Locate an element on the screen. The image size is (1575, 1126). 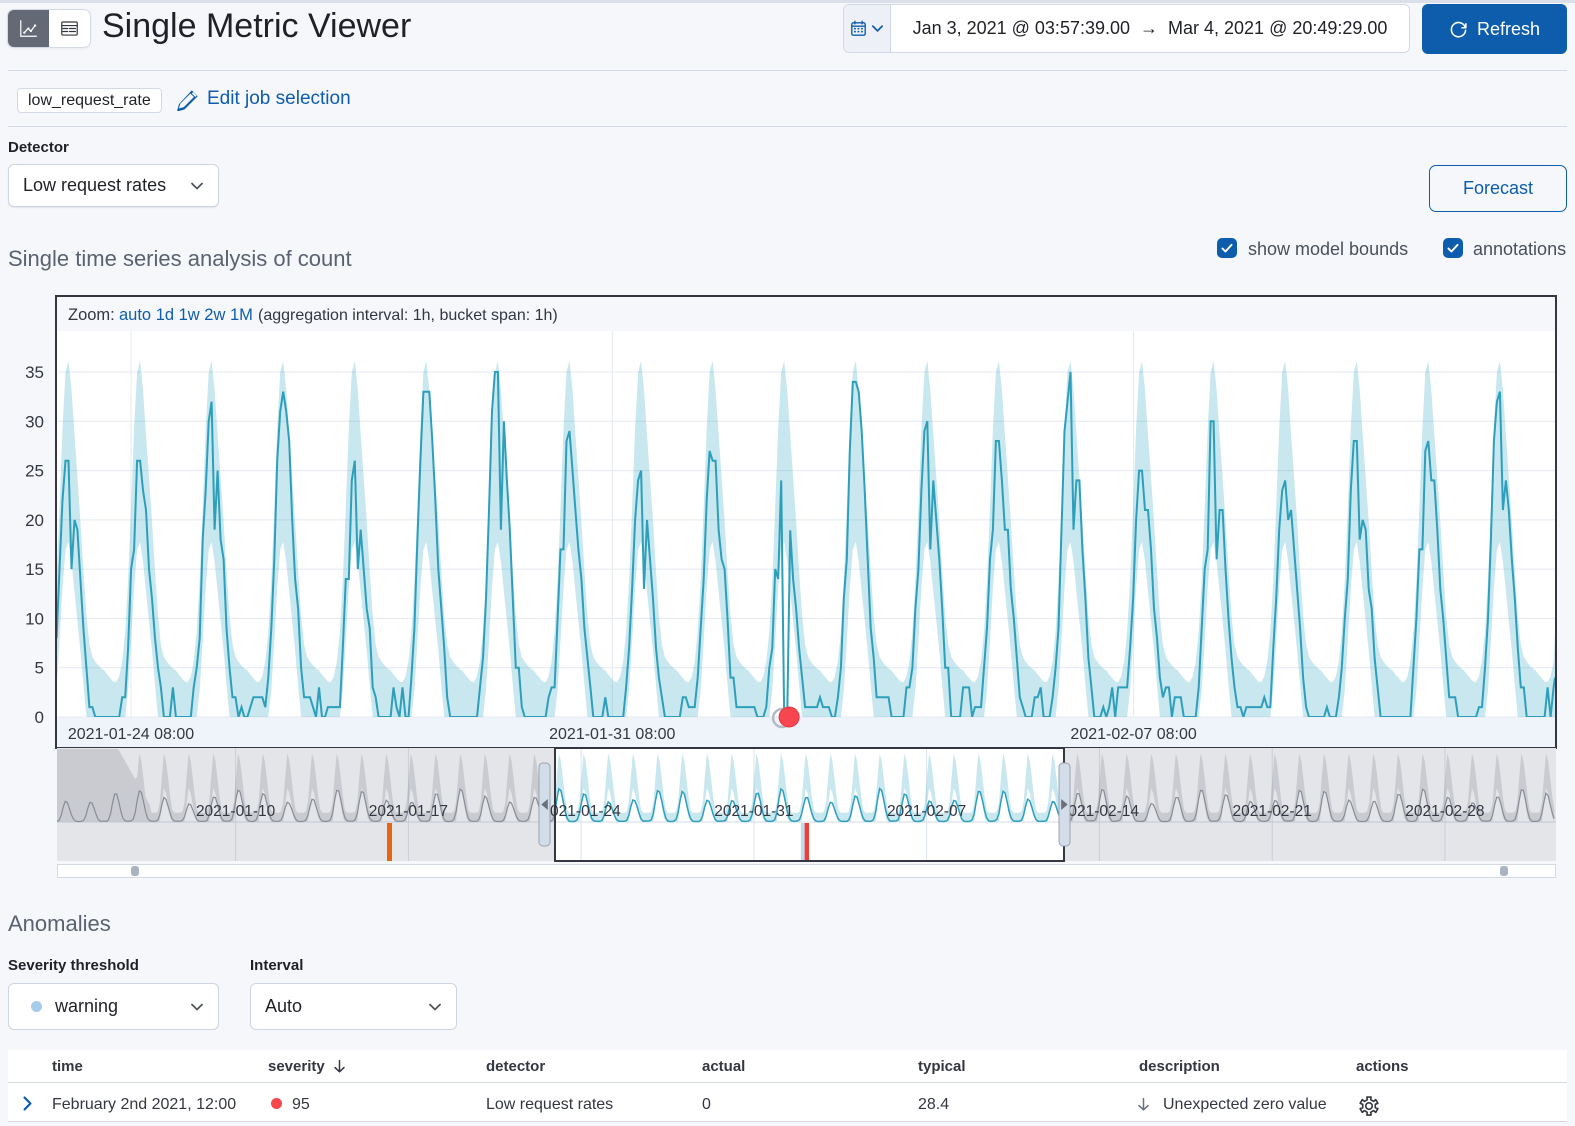
svg-text: 20 is located at coordinates (34, 520).